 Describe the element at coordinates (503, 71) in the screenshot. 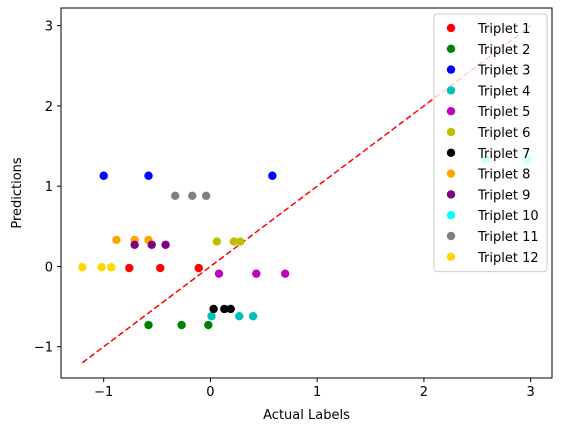

I see `legend-label: Triplet 3` at that location.